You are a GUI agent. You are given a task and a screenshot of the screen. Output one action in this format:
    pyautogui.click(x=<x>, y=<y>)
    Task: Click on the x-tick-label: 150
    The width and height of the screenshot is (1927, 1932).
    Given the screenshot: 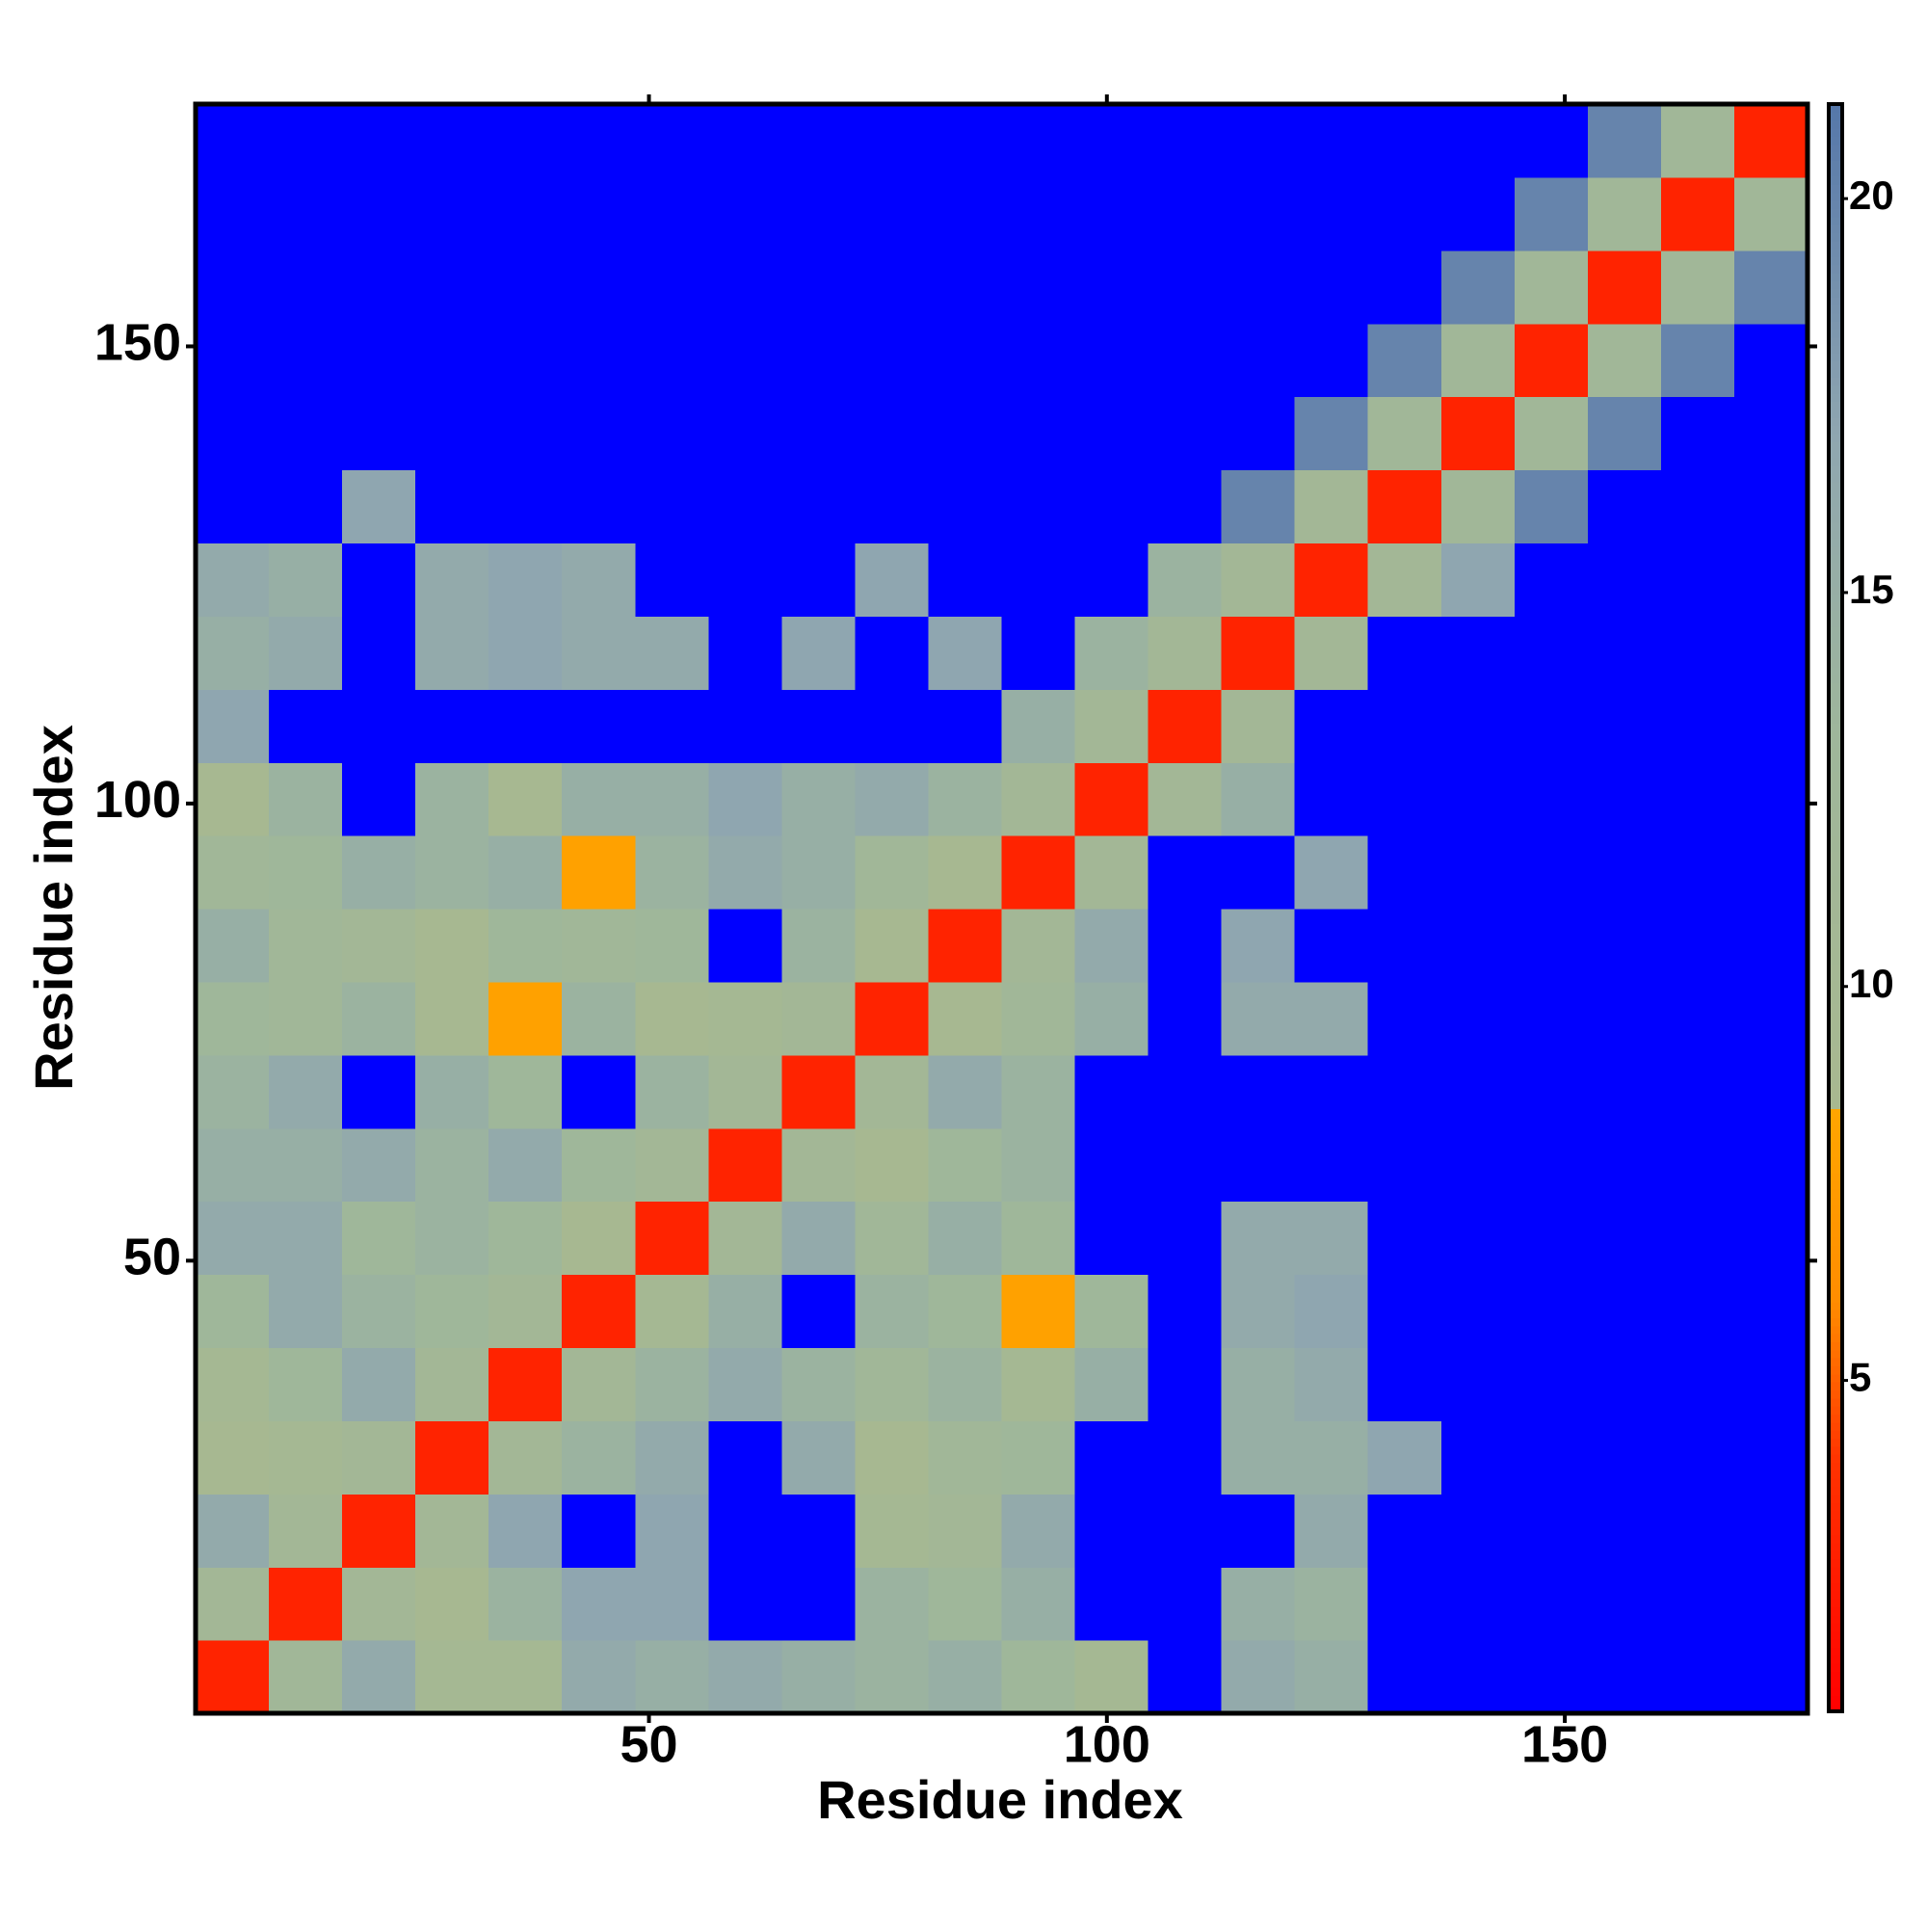 What is the action you would take?
    pyautogui.click(x=1564, y=1744)
    